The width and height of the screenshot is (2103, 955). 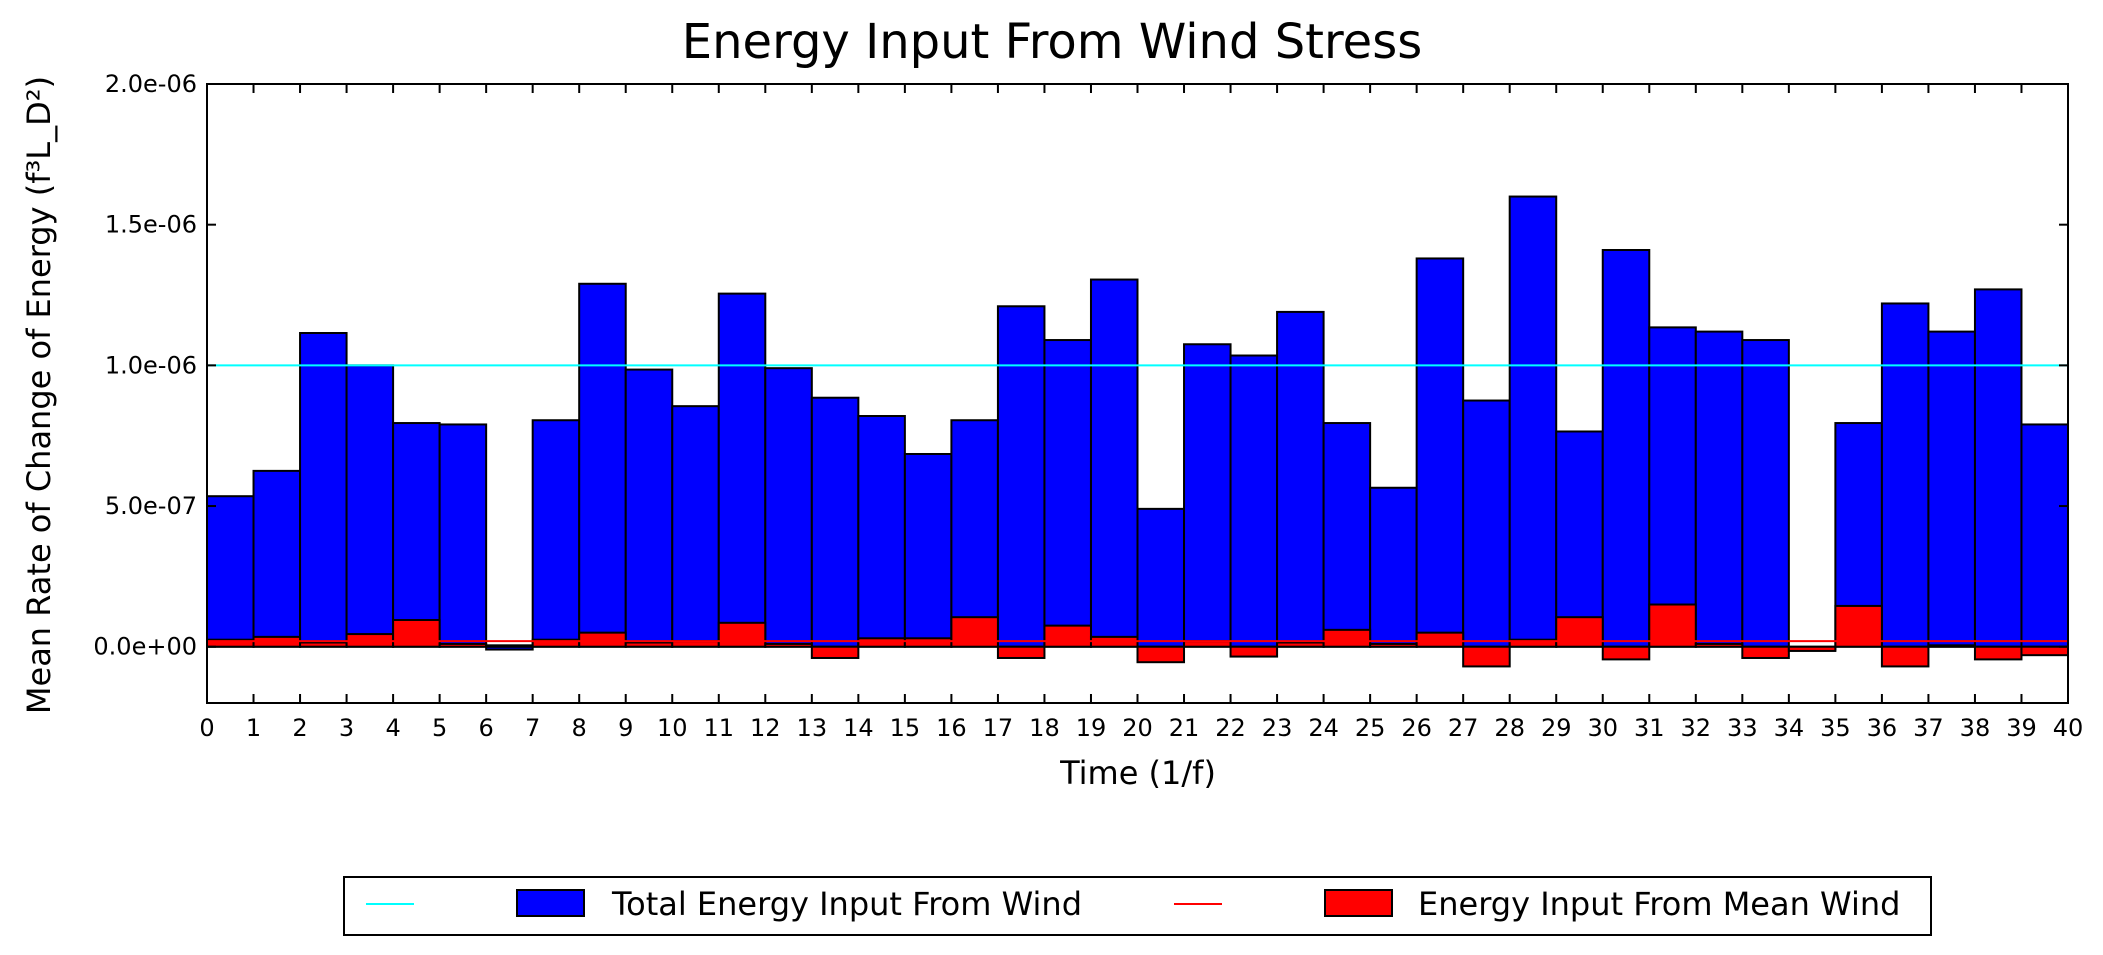 What do you see at coordinates (145, 647) in the screenshot?
I see `y-tick-label: 0.0e+00` at bounding box center [145, 647].